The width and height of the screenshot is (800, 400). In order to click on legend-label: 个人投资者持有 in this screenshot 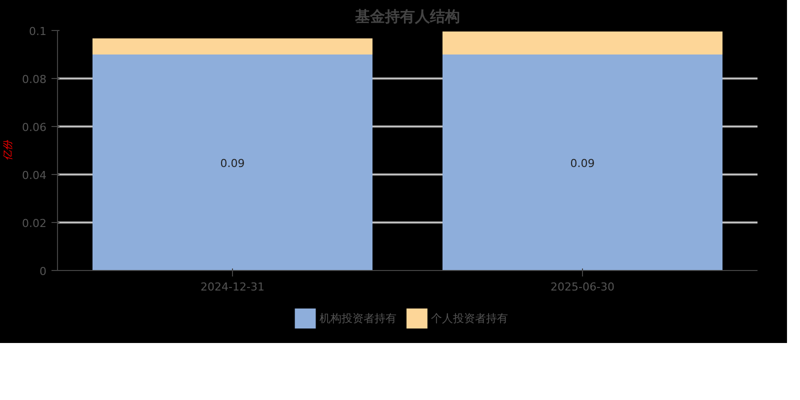, I will do `click(469, 318)`.